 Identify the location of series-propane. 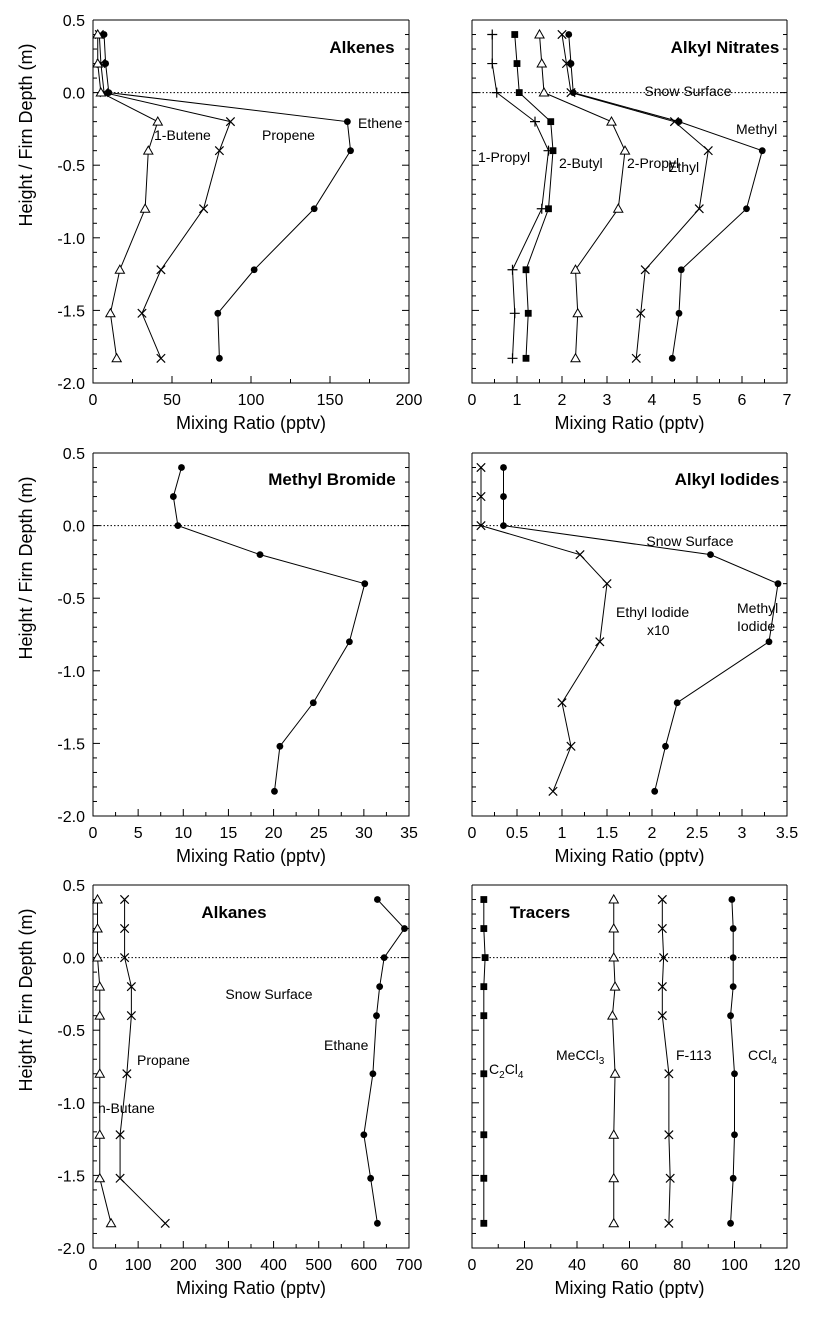
(142, 1061).